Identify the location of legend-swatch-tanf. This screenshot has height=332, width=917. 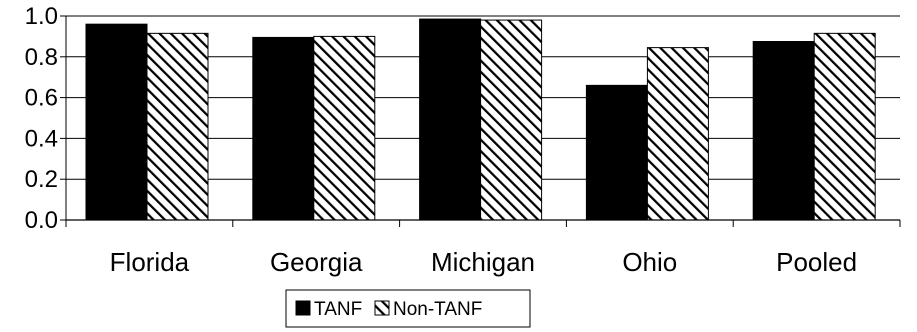
(303, 308).